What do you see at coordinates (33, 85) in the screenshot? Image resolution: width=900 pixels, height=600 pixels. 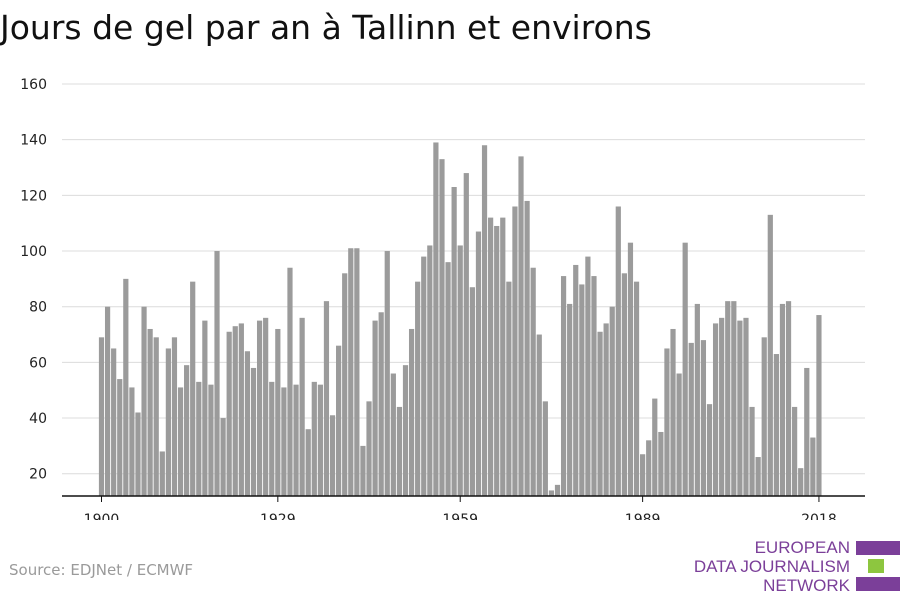 I see `y-tick-label: 160` at bounding box center [33, 85].